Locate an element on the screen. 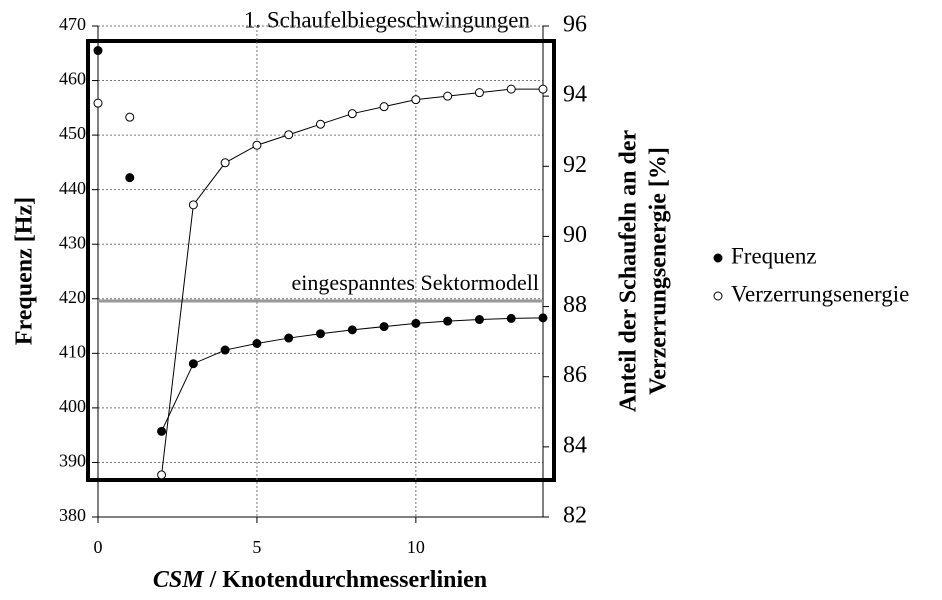 Image resolution: width=942 pixels, height=600 pixels. y-tick-label: 440 is located at coordinates (72, 188).